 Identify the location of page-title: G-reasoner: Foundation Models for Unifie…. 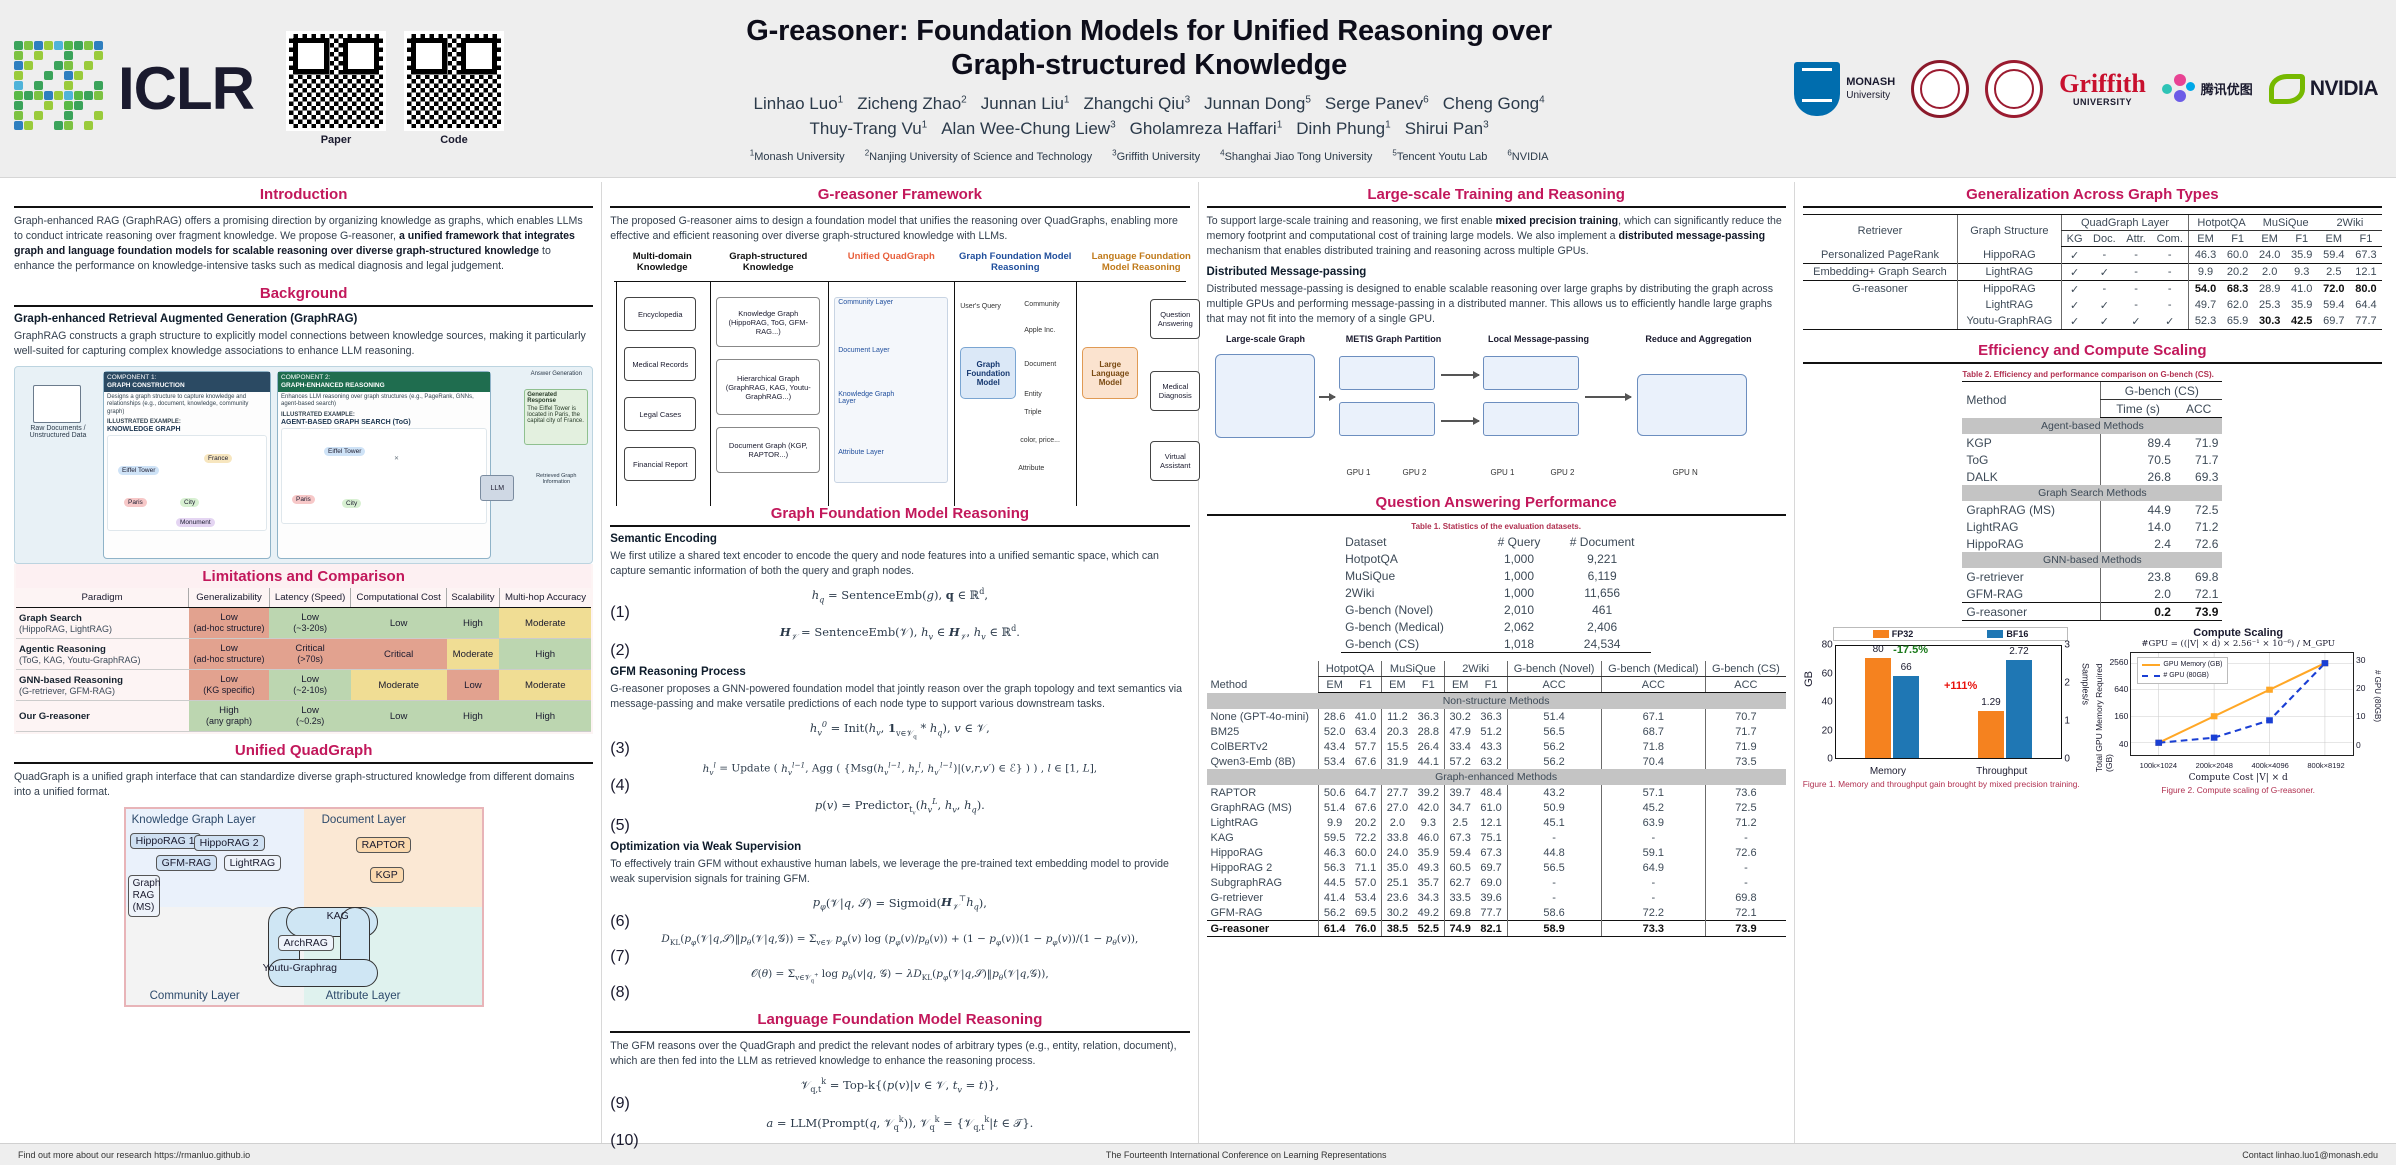
(1149, 48).